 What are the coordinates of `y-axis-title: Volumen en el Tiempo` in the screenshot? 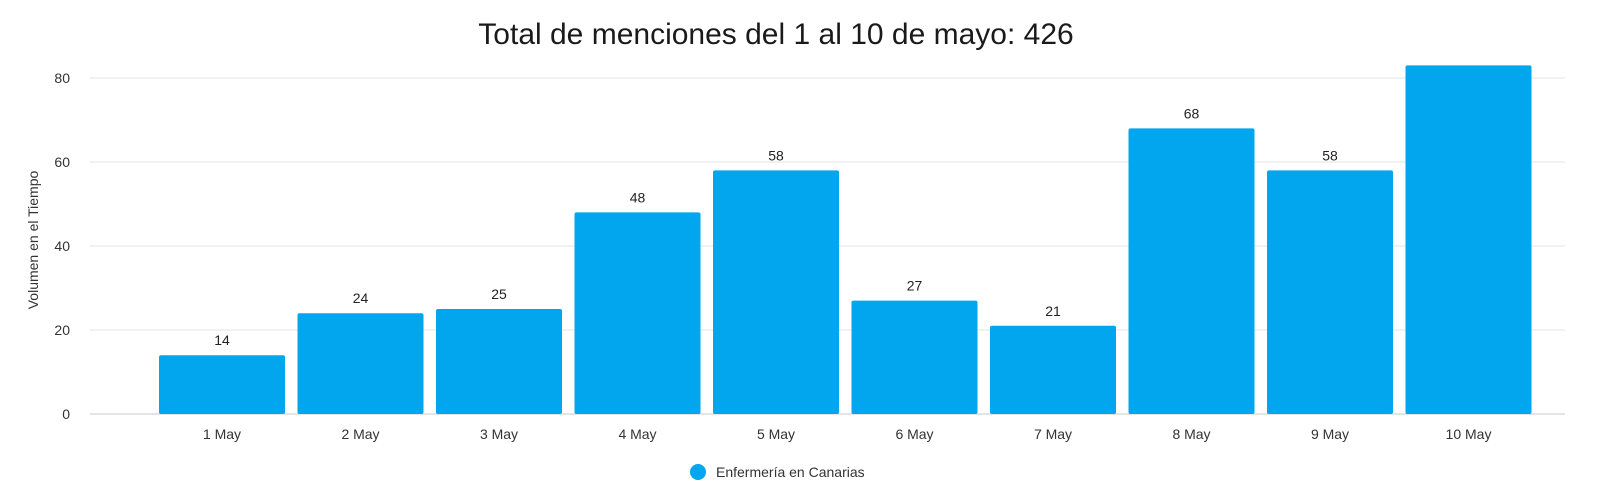 It's located at (33, 240).